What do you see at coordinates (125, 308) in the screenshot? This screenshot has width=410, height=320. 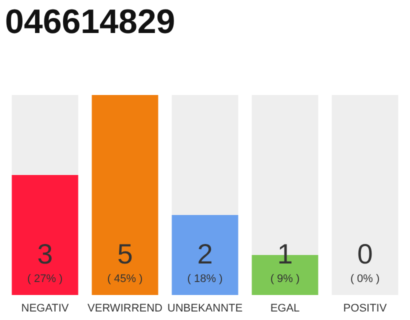 I see `x-tick-label: VERWIRREND` at bounding box center [125, 308].